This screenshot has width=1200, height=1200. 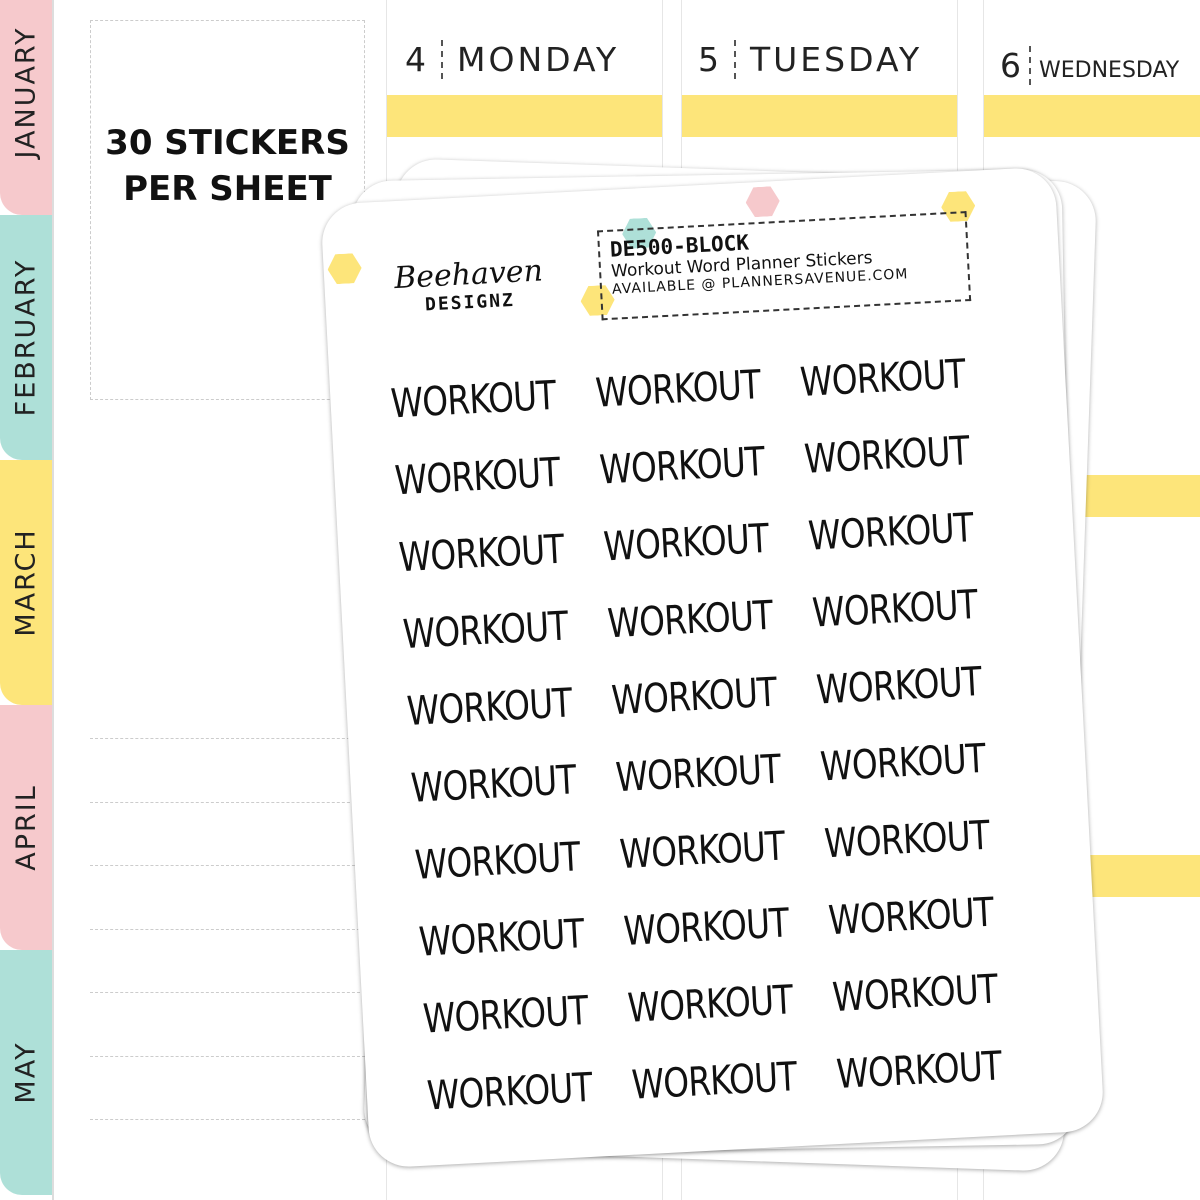 I want to click on stickers-per-sheet-text: 30 STICKERS PER SHEET, so click(x=227, y=166).